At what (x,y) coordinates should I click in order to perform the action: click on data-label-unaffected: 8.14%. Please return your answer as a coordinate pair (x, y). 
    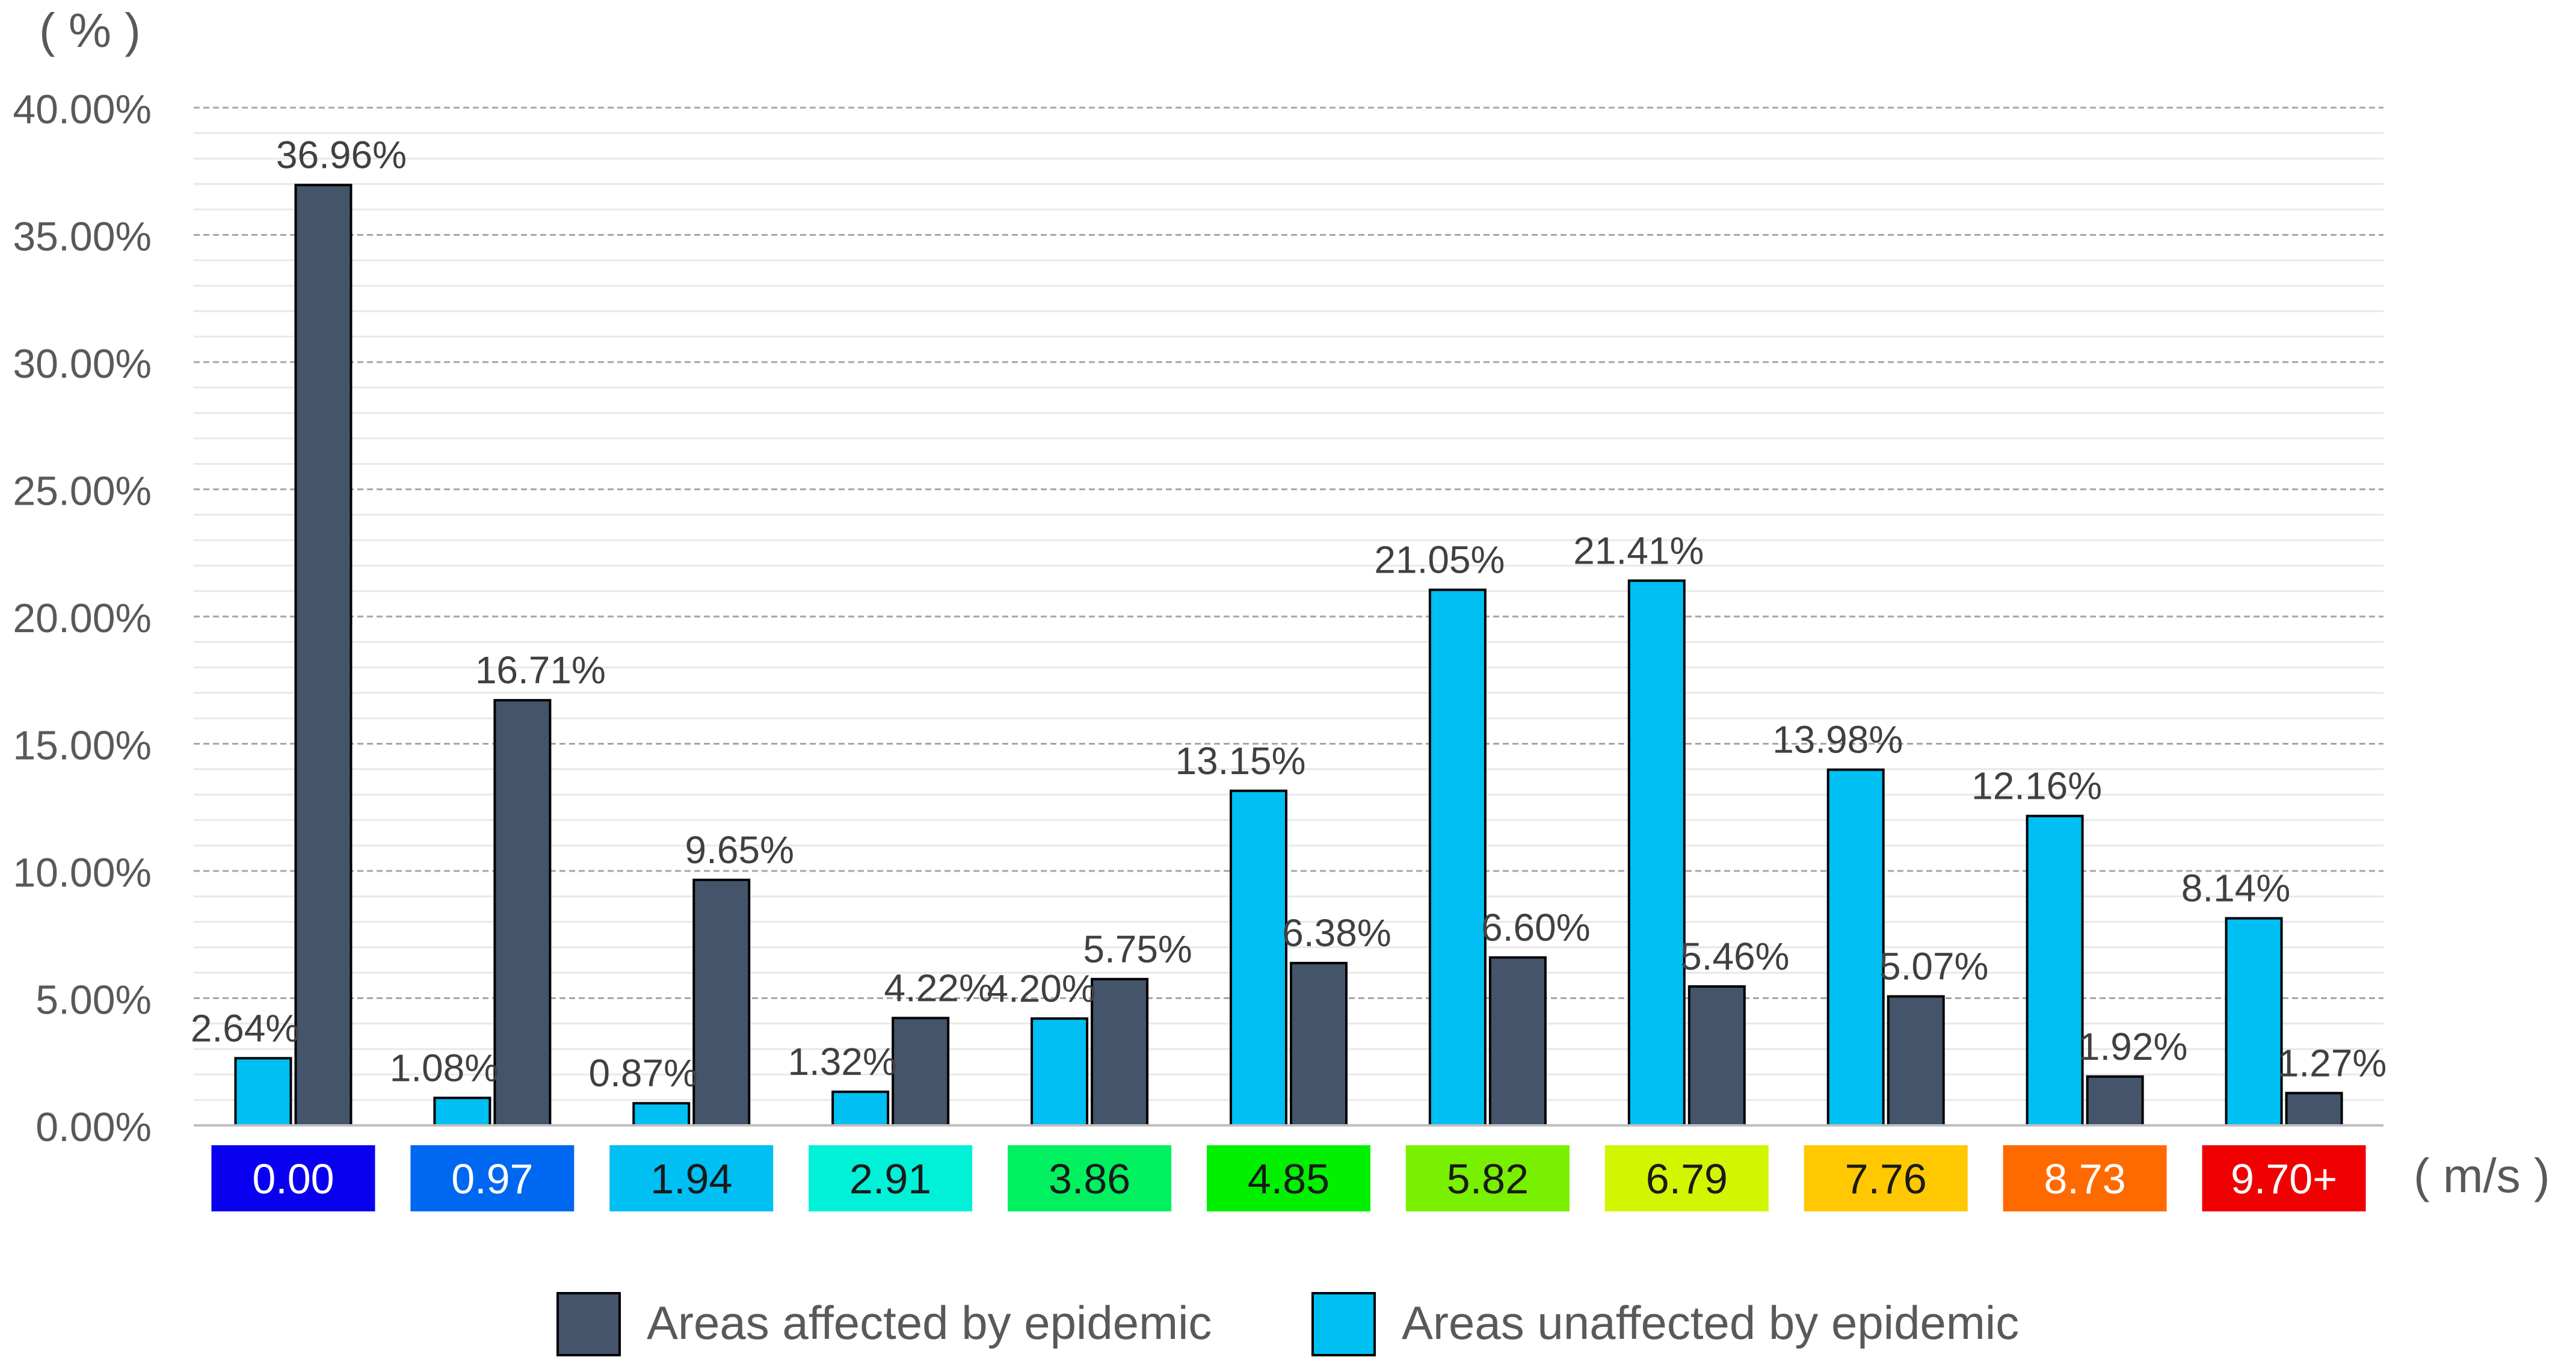
    Looking at the image, I should click on (2235, 888).